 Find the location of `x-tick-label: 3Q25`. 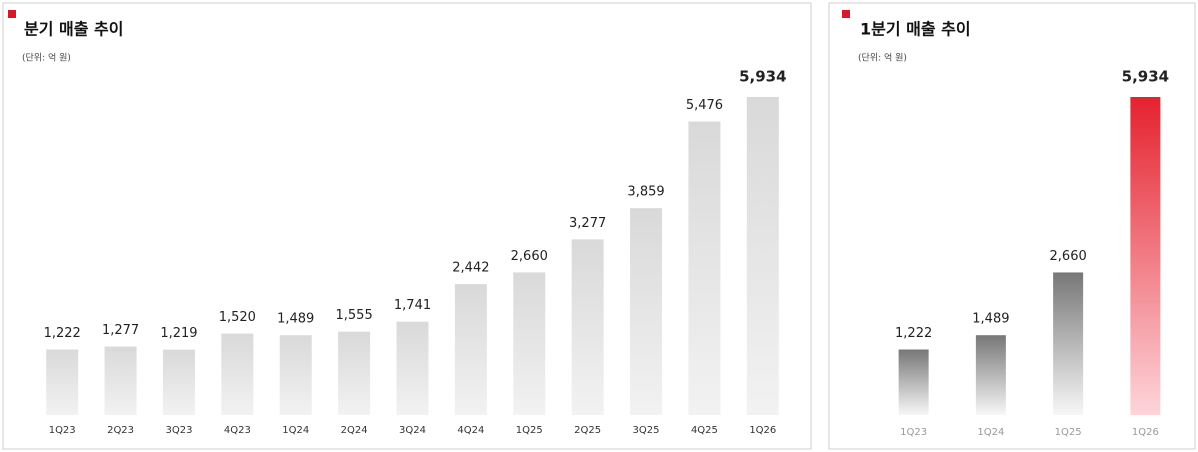

x-tick-label: 3Q25 is located at coordinates (646, 430).